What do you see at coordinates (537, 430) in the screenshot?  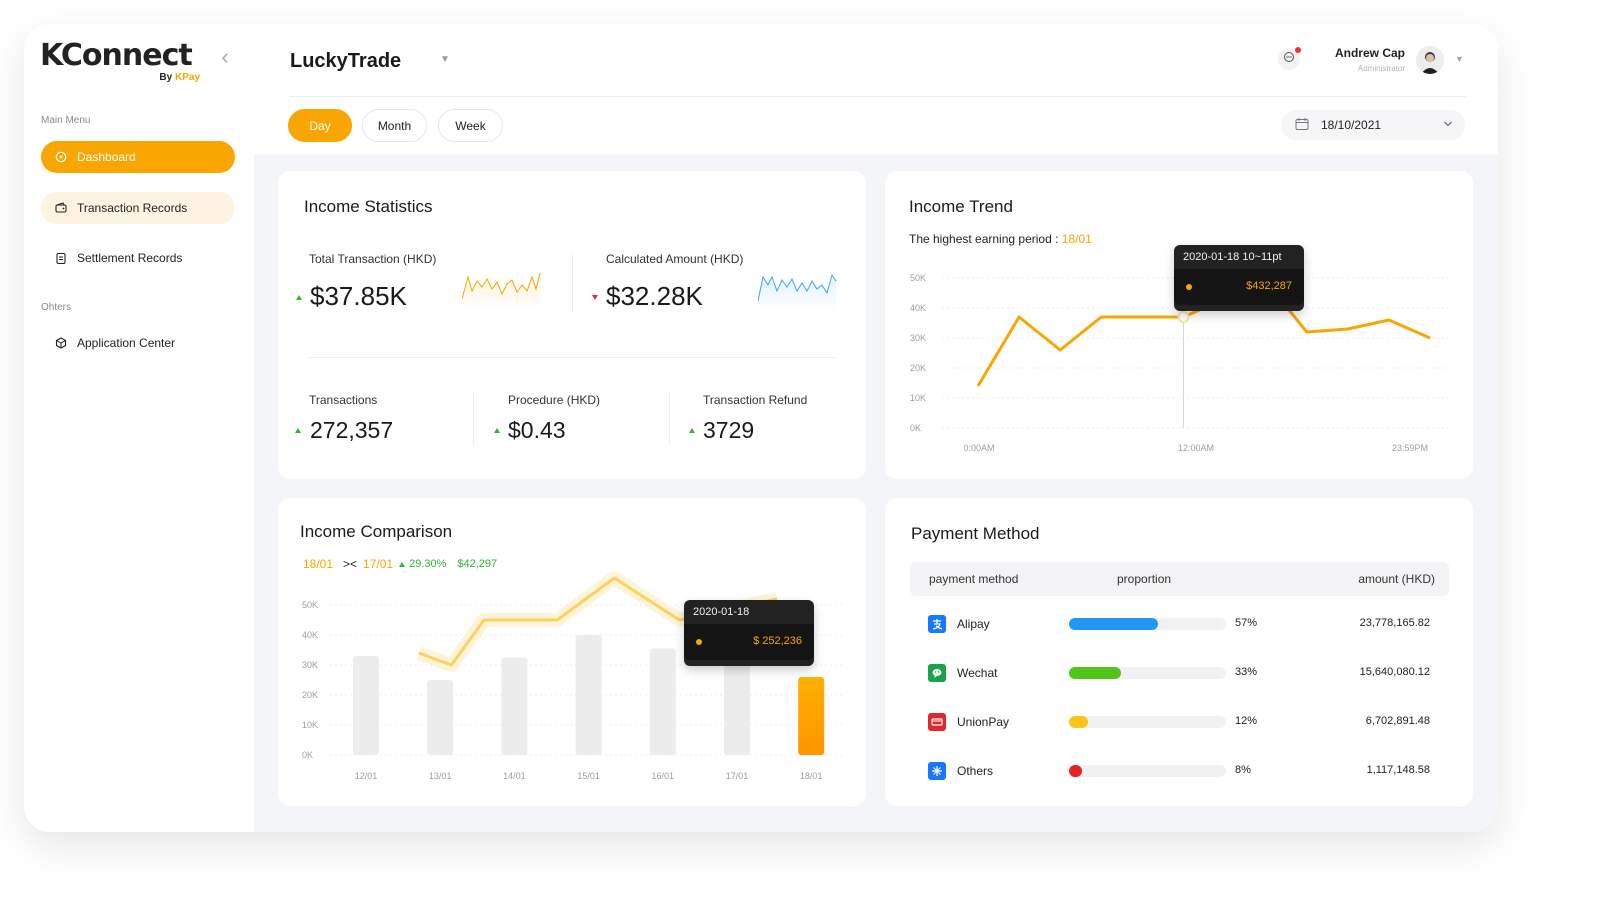 I see `procedure-value: $0.43` at bounding box center [537, 430].